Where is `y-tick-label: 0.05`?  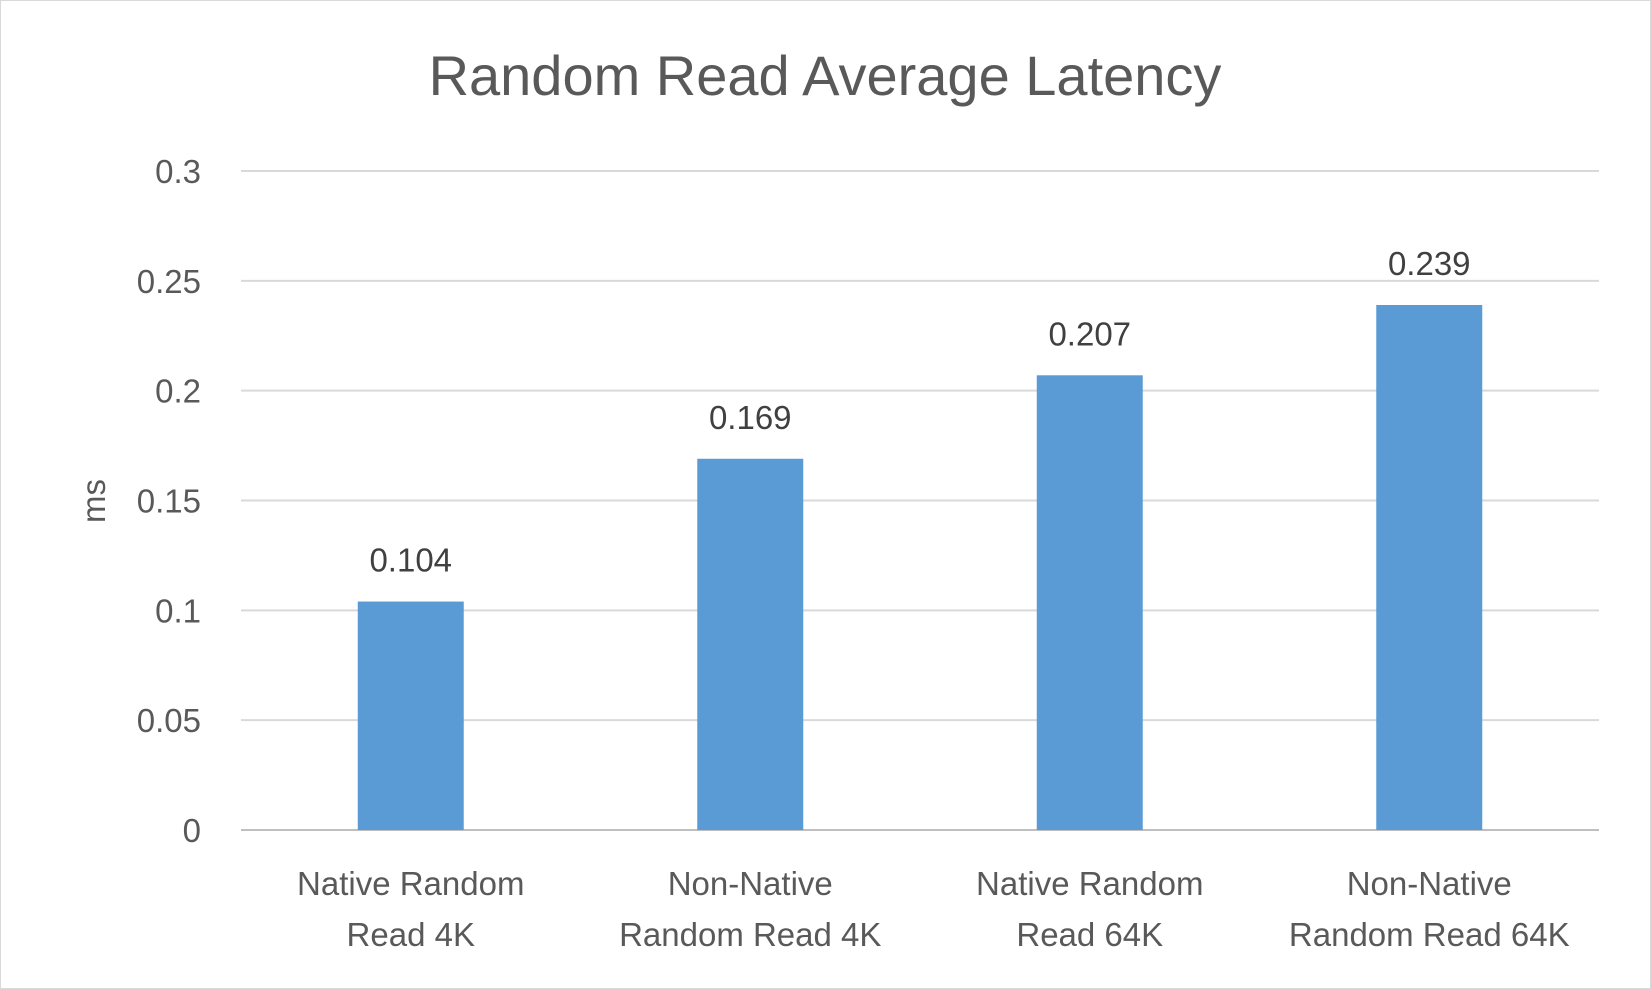
y-tick-label: 0.05 is located at coordinates (169, 720).